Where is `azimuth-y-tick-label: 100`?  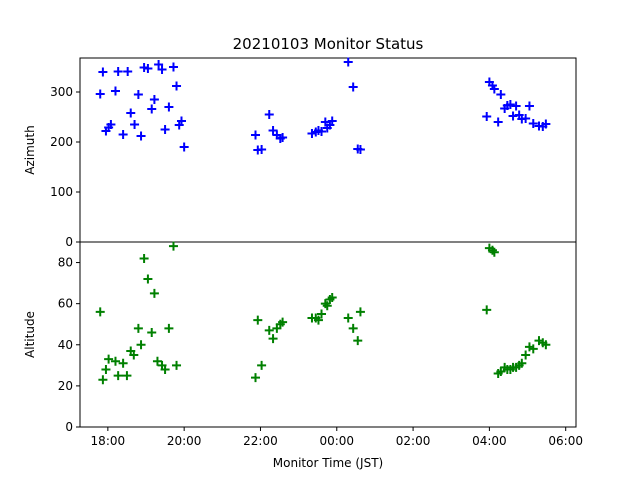 azimuth-y-tick-label: 100 is located at coordinates (61, 192).